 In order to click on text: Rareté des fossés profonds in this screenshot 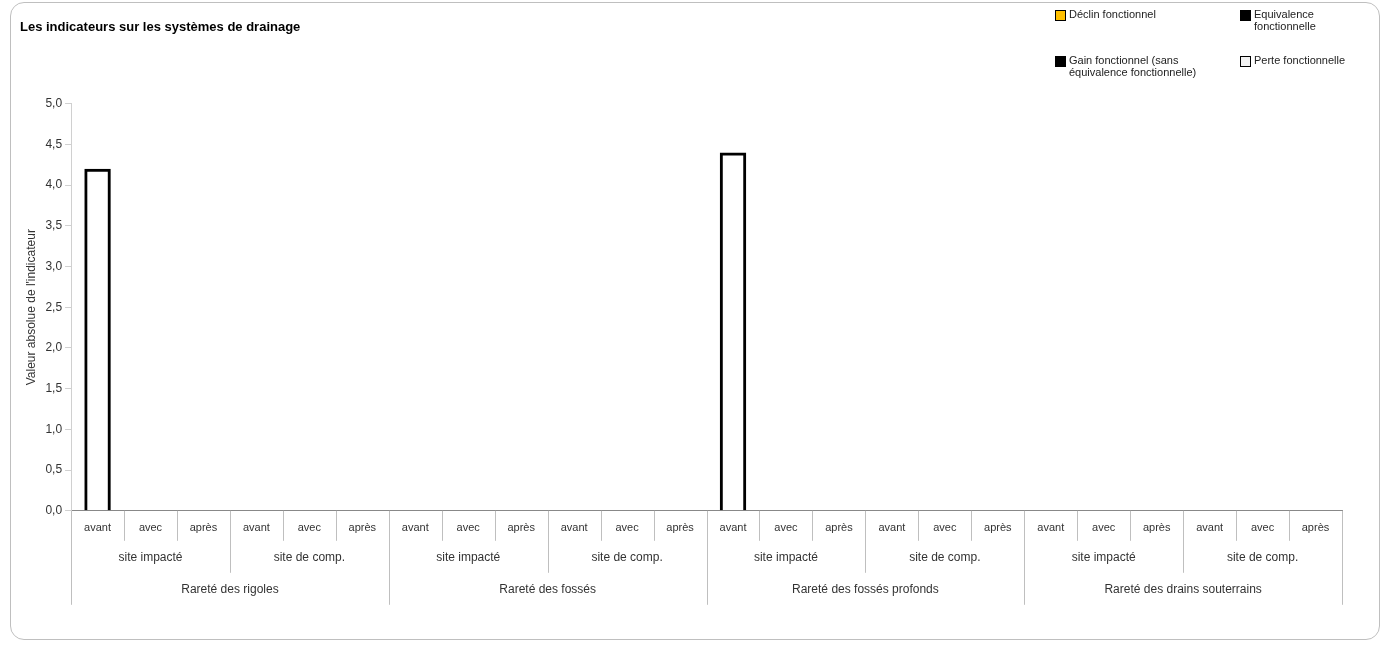, I will do `click(865, 589)`.